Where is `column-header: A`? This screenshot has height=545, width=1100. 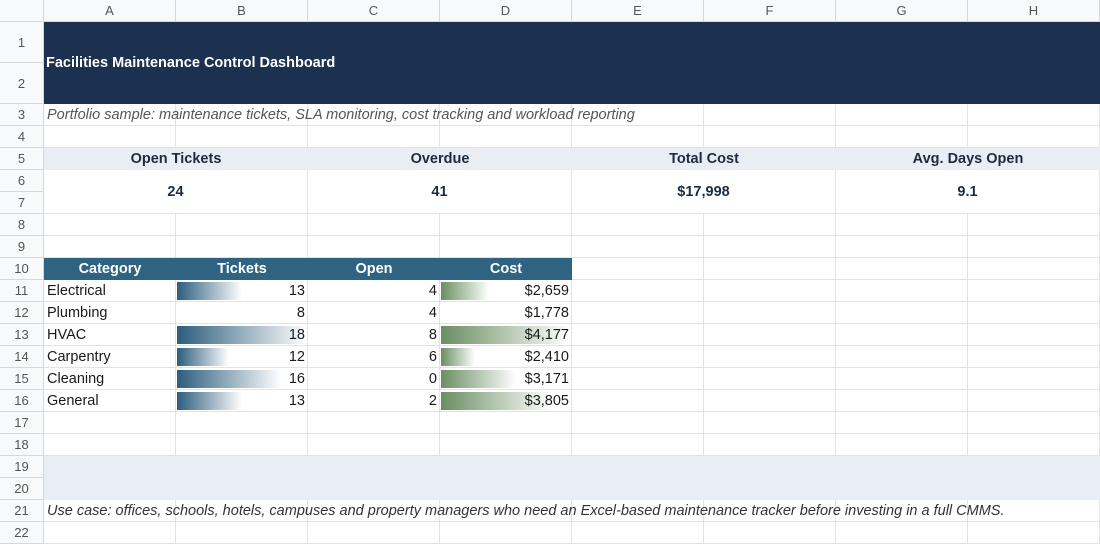 column-header: A is located at coordinates (110, 11).